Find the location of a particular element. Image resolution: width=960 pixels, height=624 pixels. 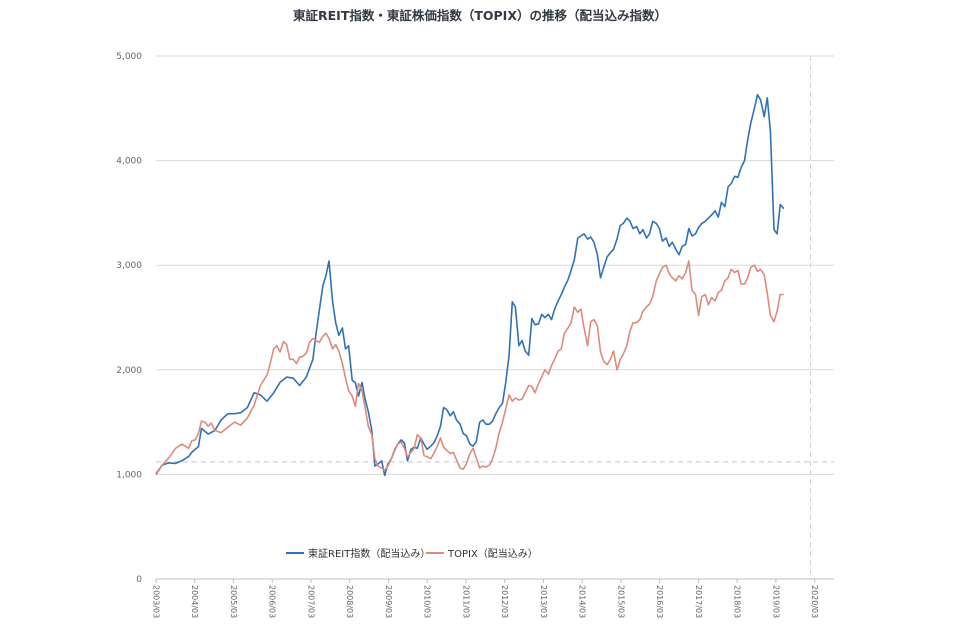

y-tick-label: 3,000 is located at coordinates (129, 266).